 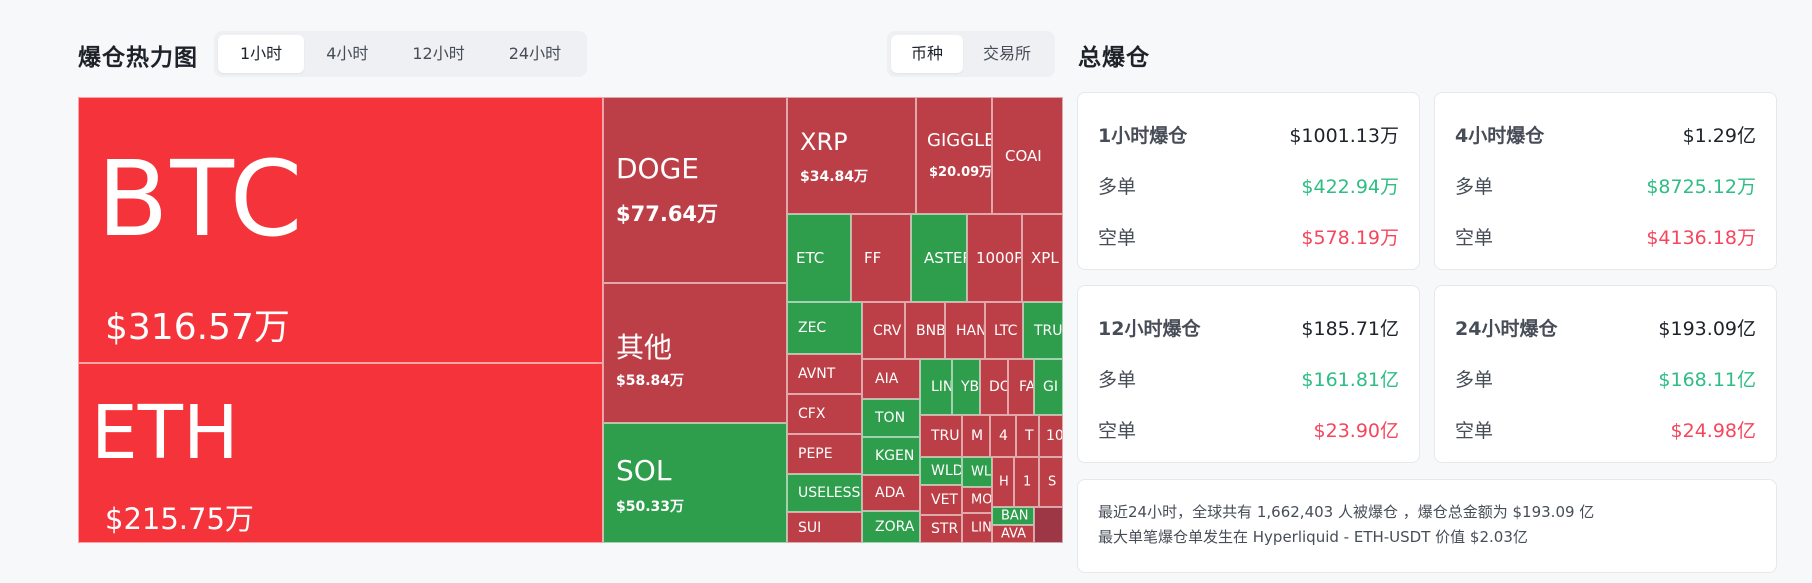 I want to click on tile-symbol: BTC, so click(x=201, y=199).